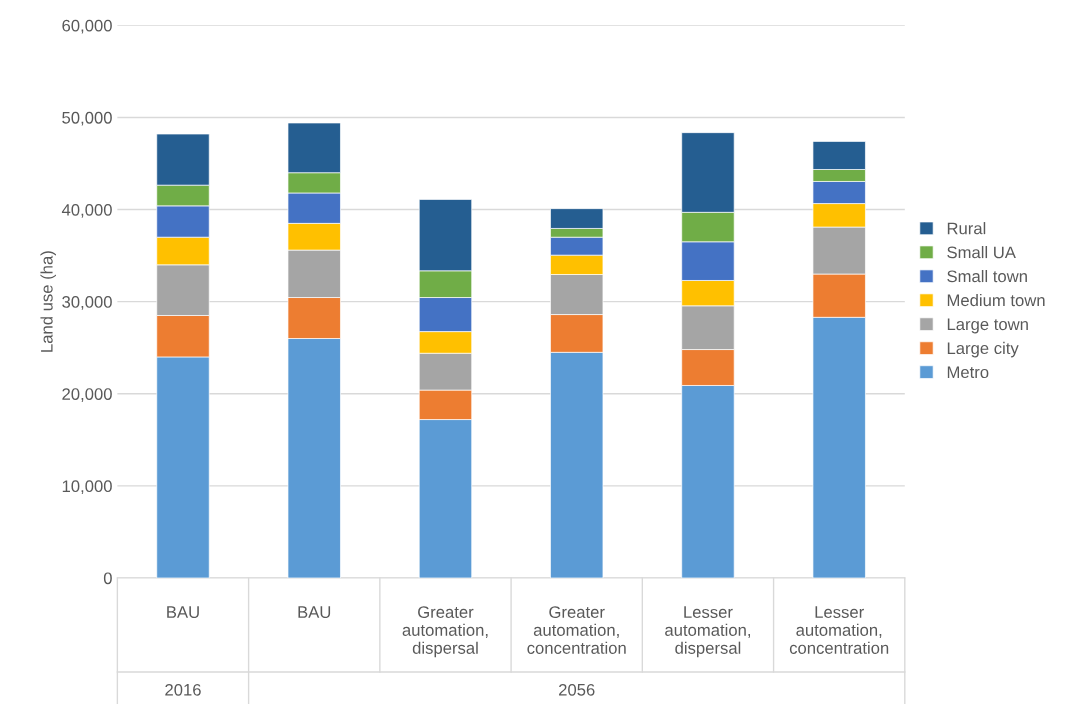 This screenshot has height=704, width=1067. I want to click on y-tick-label: 50,000, so click(87, 118).